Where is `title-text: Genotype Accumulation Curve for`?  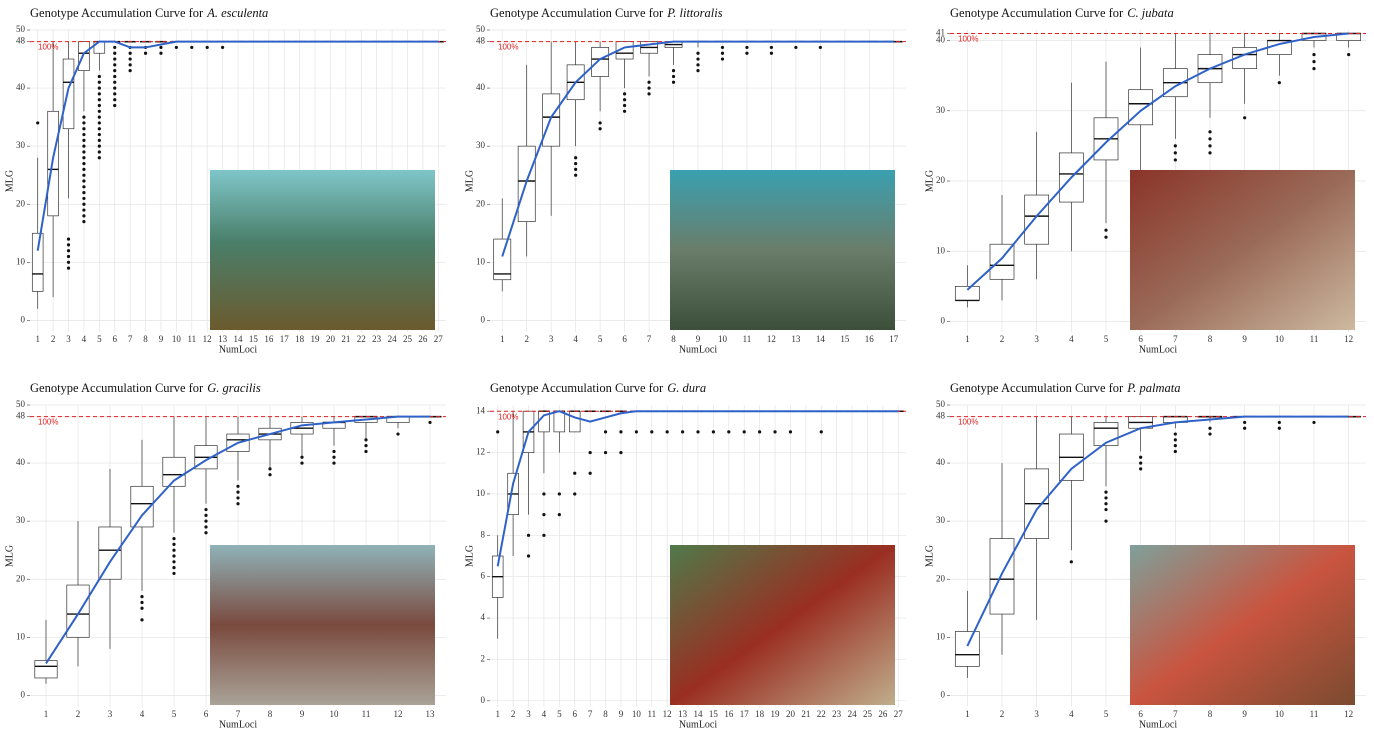
title-text: Genotype Accumulation Curve for is located at coordinates (1037, 13).